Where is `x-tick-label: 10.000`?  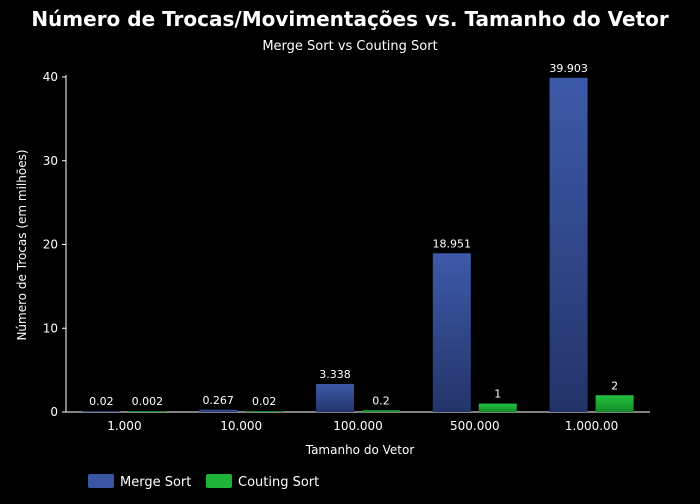 x-tick-label: 10.000 is located at coordinates (241, 426).